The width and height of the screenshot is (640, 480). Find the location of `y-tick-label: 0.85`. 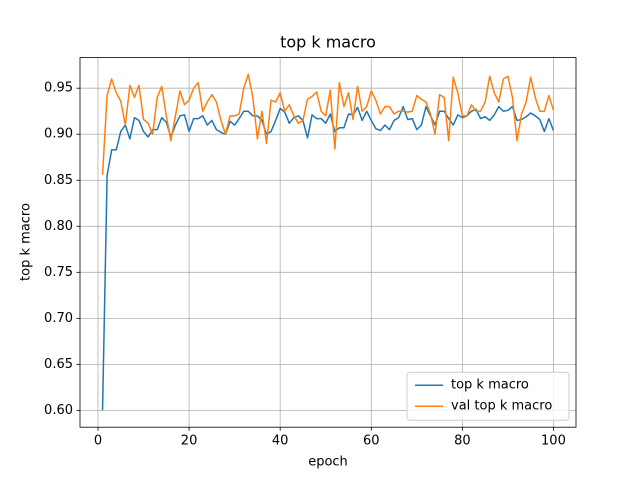

y-tick-label: 0.85 is located at coordinates (58, 180).